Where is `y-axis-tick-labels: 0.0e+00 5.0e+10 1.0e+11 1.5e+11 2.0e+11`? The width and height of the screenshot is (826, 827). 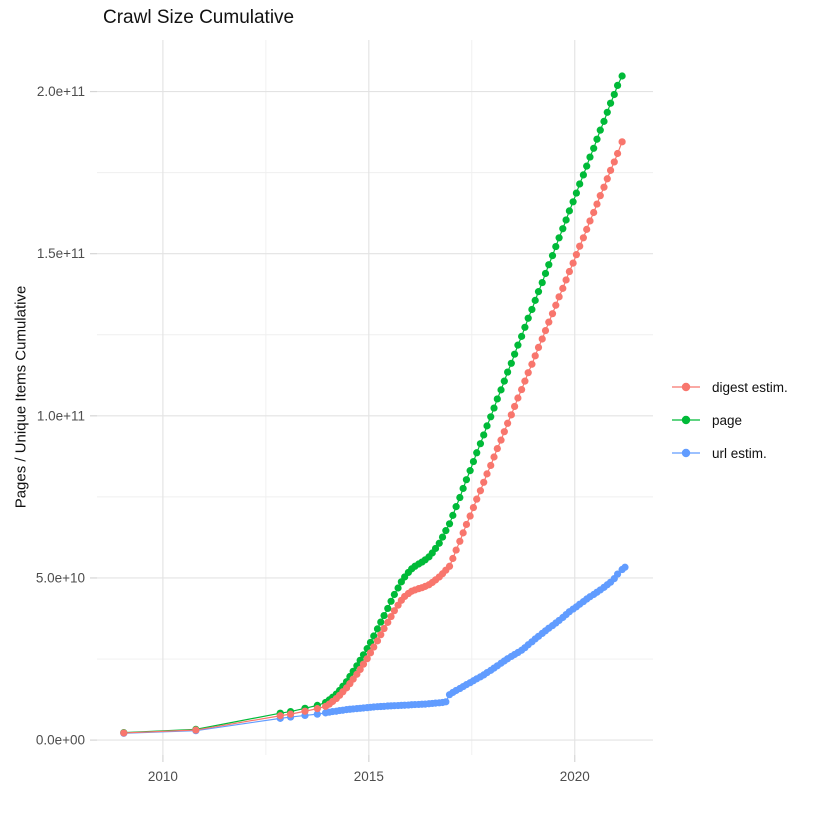
y-axis-tick-labels: 0.0e+00 5.0e+10 1.0e+11 1.5e+11 2.0e+11 is located at coordinates (60, 416).